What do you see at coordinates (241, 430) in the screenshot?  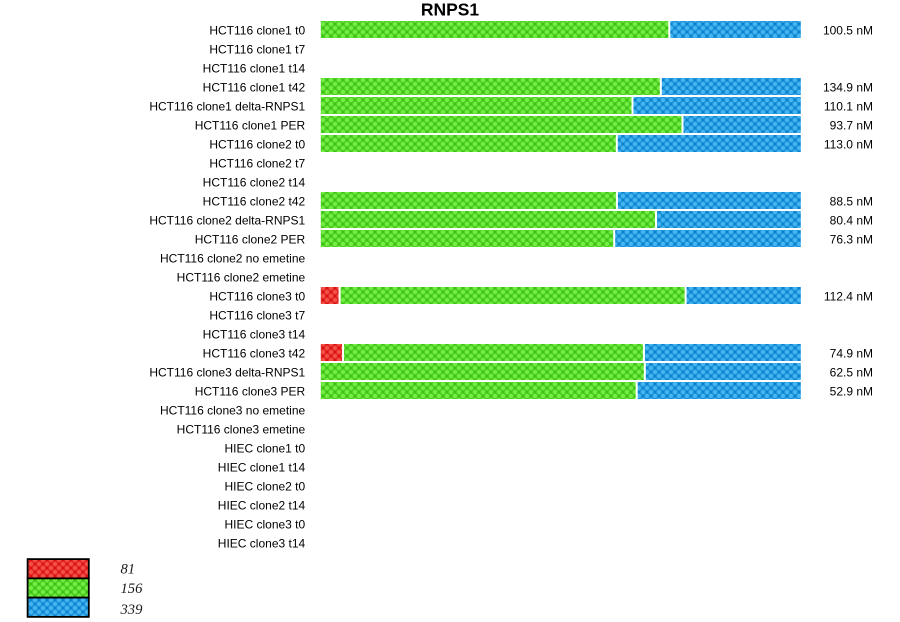 I see `svg-text: HCT116 clone3 emetine` at bounding box center [241, 430].